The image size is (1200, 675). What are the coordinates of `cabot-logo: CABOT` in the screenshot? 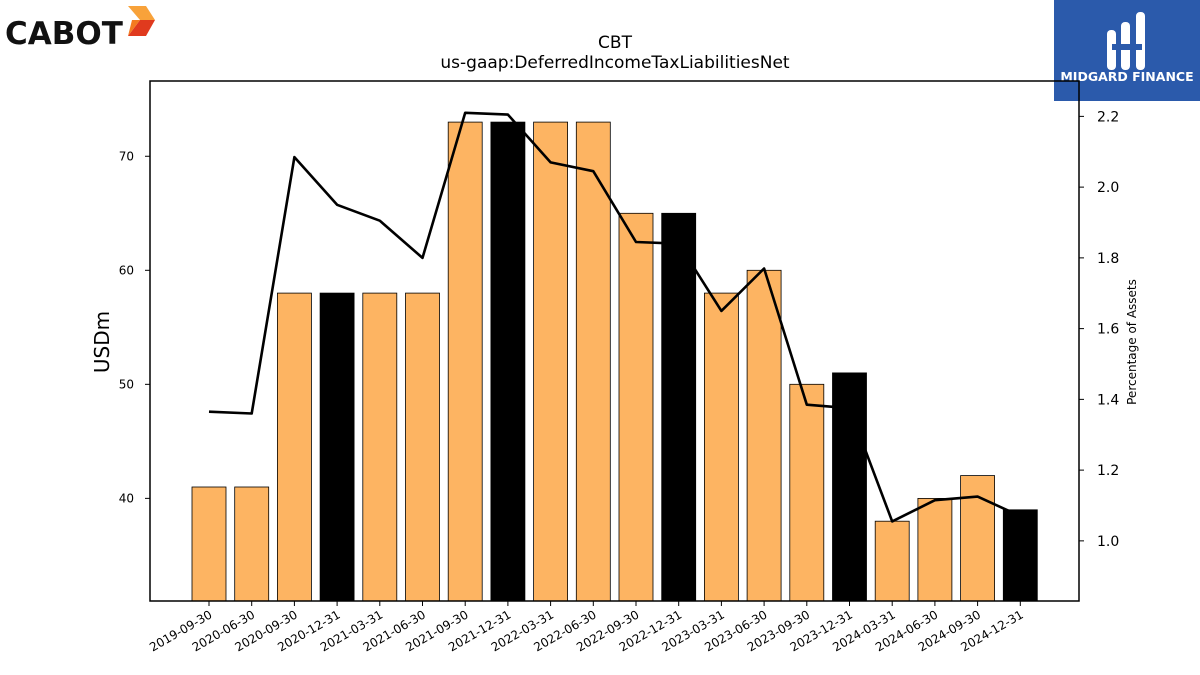 It's located at (80, 29).